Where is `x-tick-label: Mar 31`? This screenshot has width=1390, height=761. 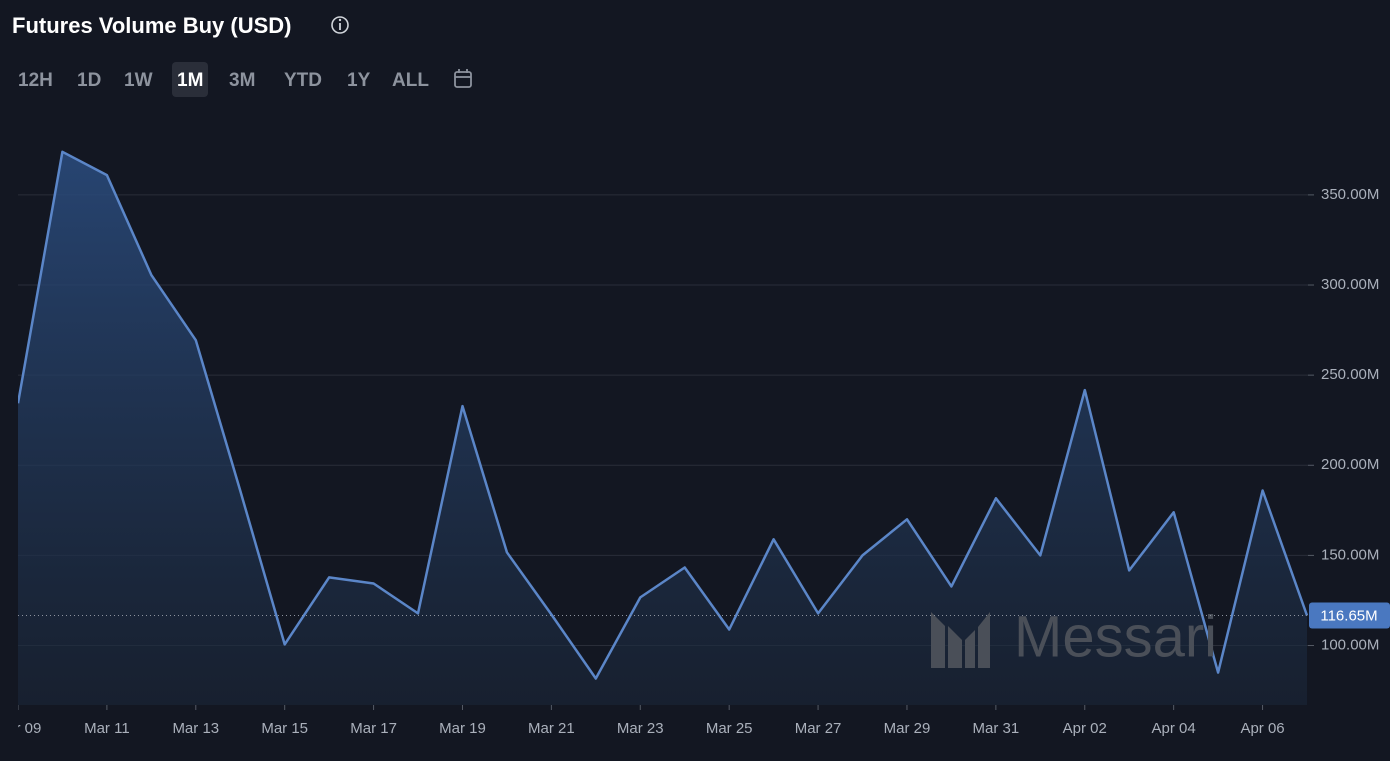
x-tick-label: Mar 31 is located at coordinates (996, 728).